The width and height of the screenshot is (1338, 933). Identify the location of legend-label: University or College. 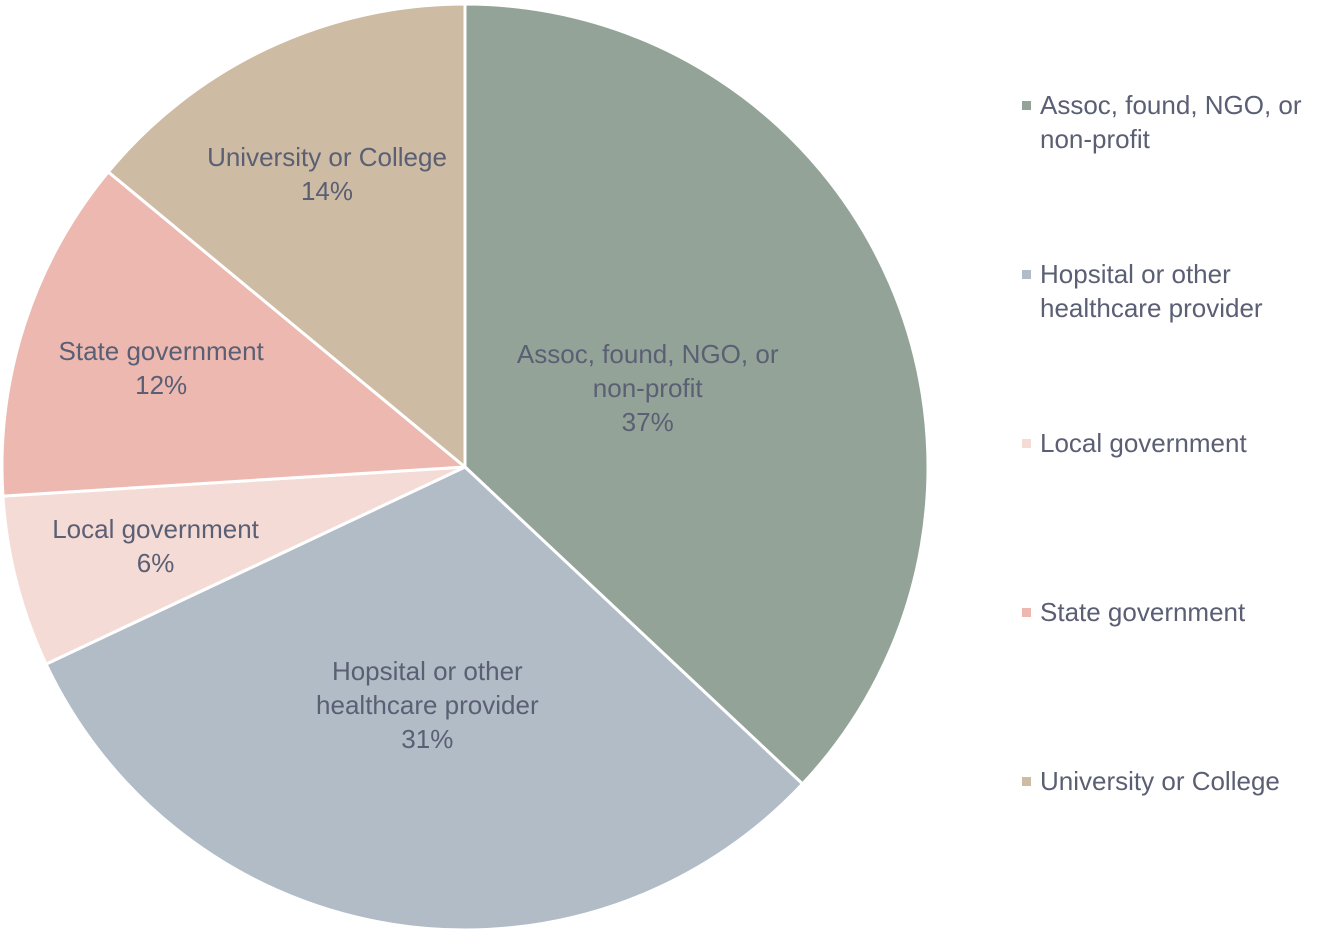
(1160, 781).